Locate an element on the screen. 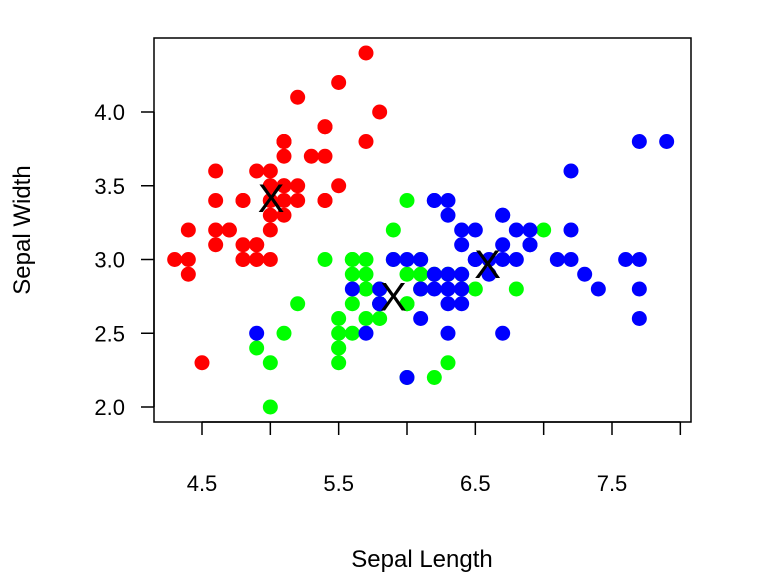 Image resolution: width=768 pixels, height=576 pixels. x-axis-label: Sepal Length is located at coordinates (421, 559).